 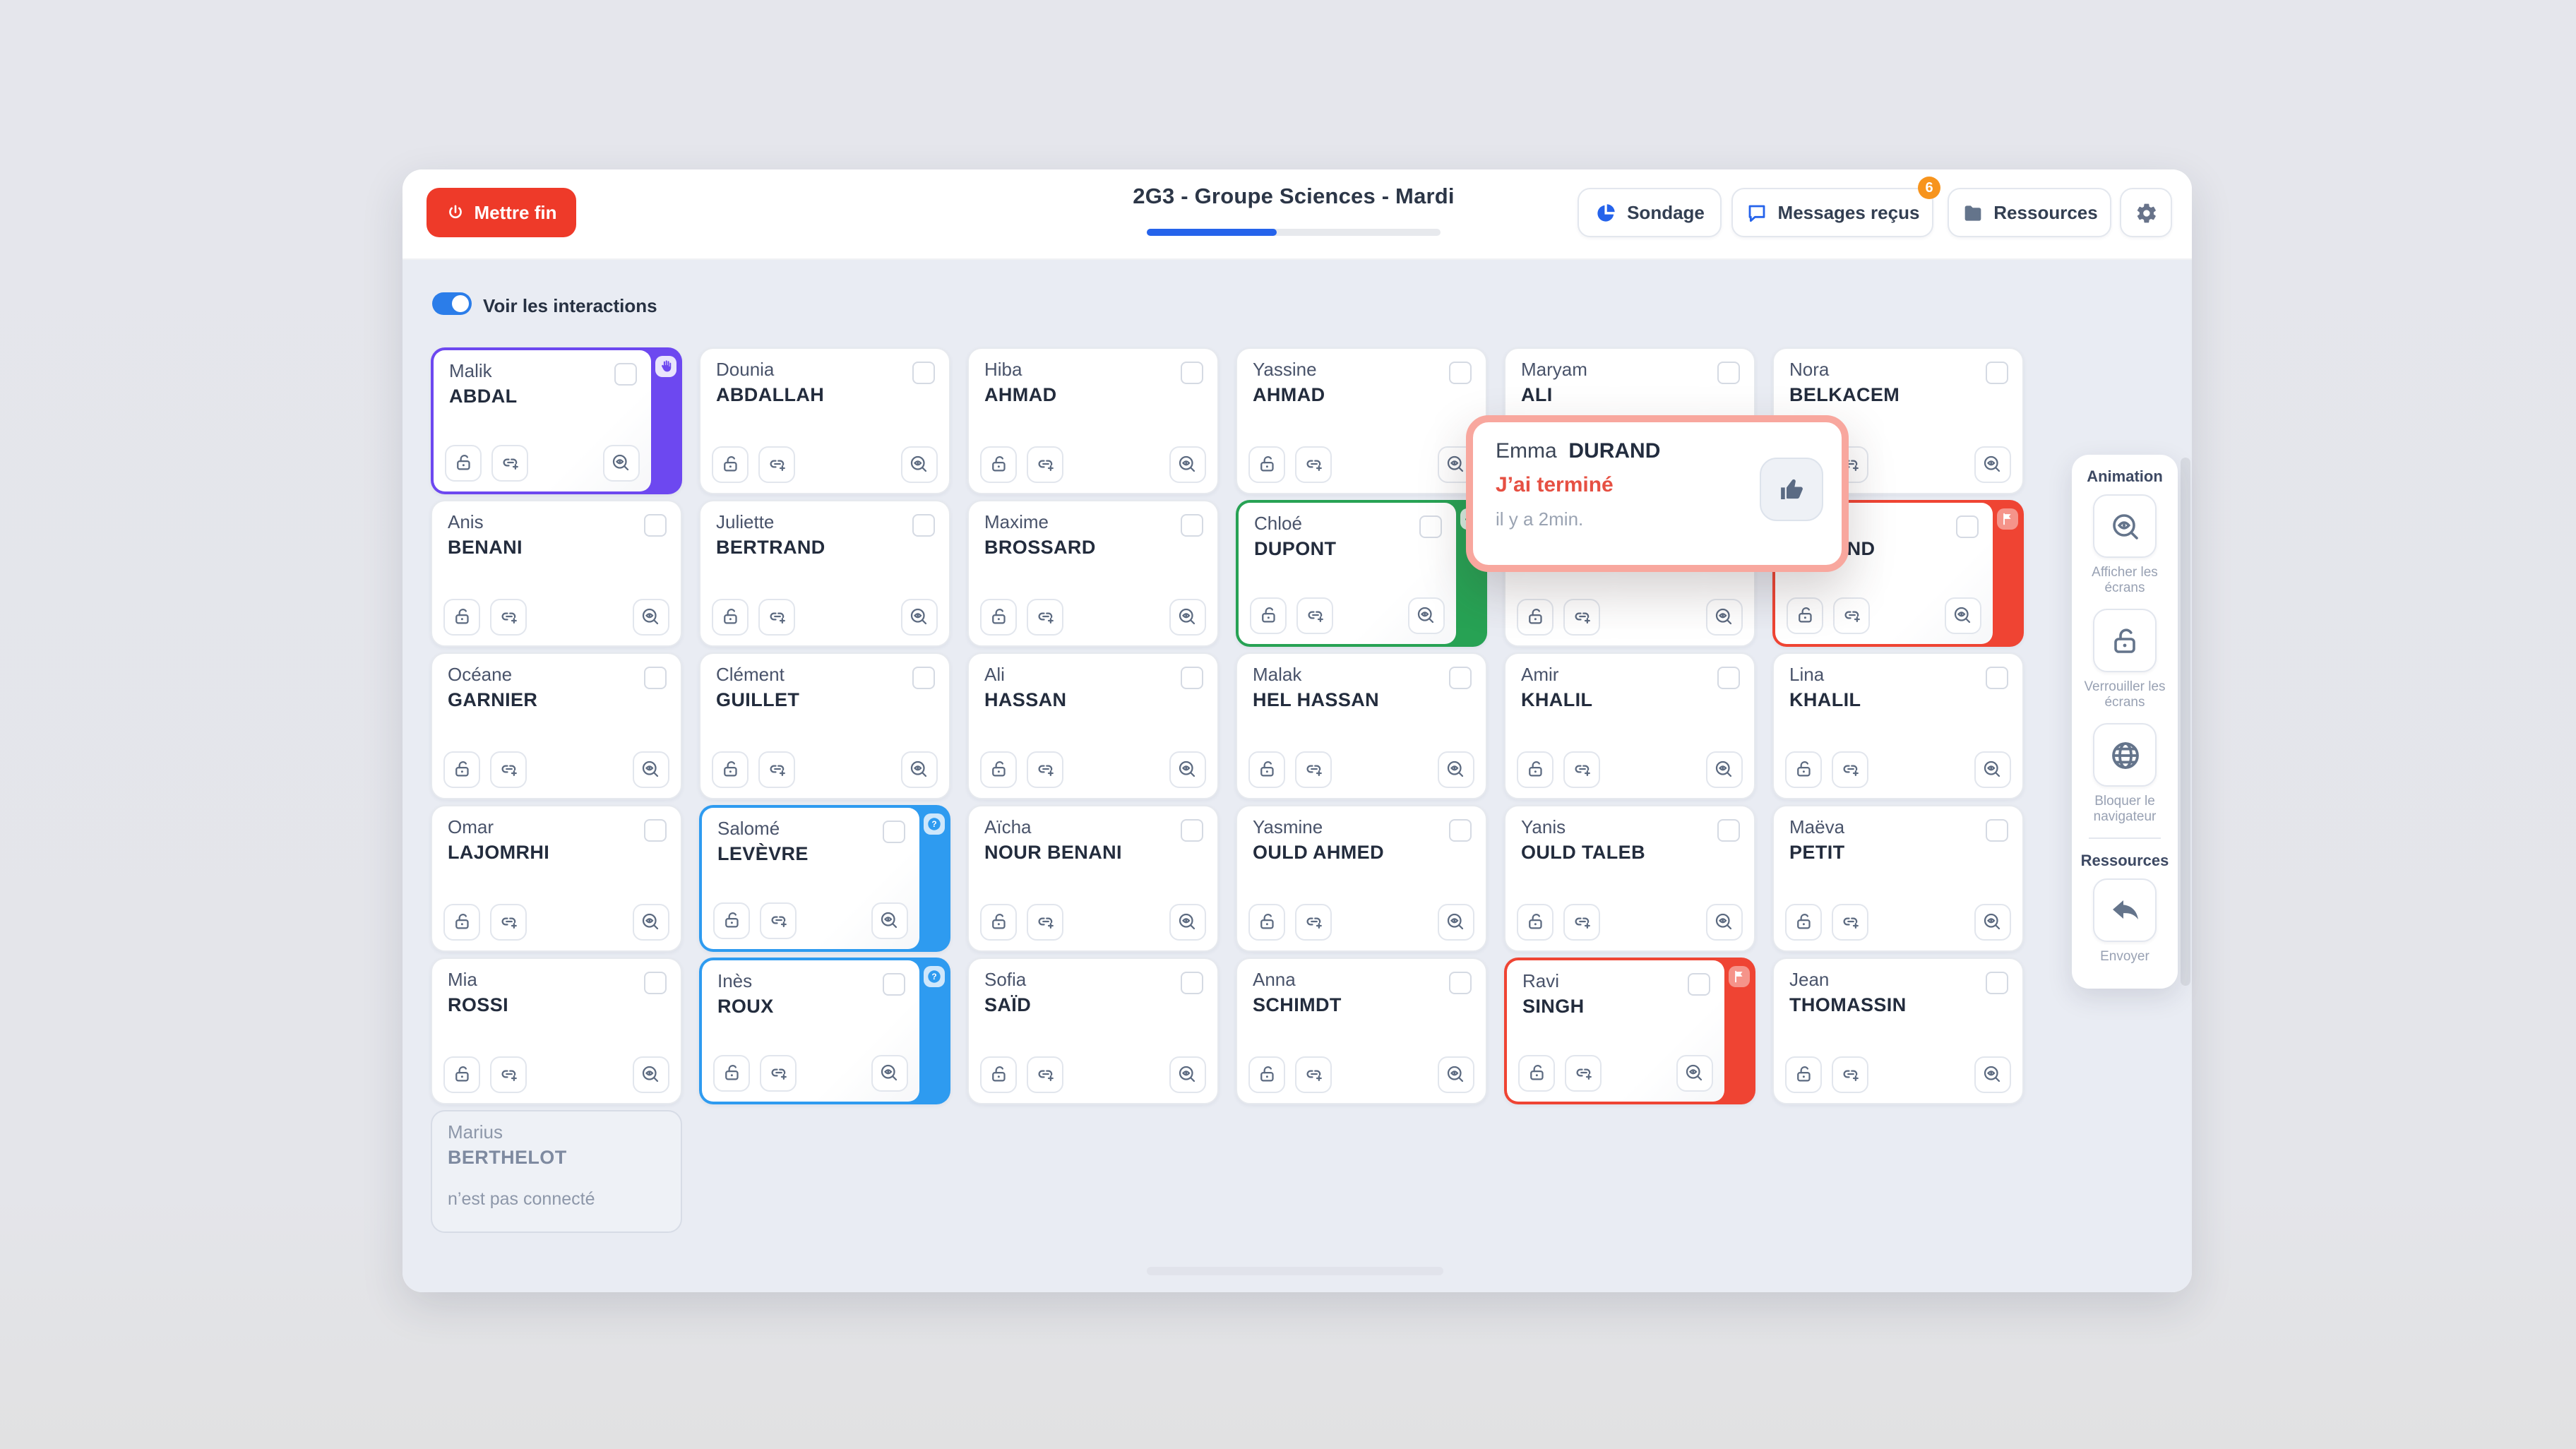 I want to click on sidebar-afficher-les-crans-button, so click(x=2125, y=526).